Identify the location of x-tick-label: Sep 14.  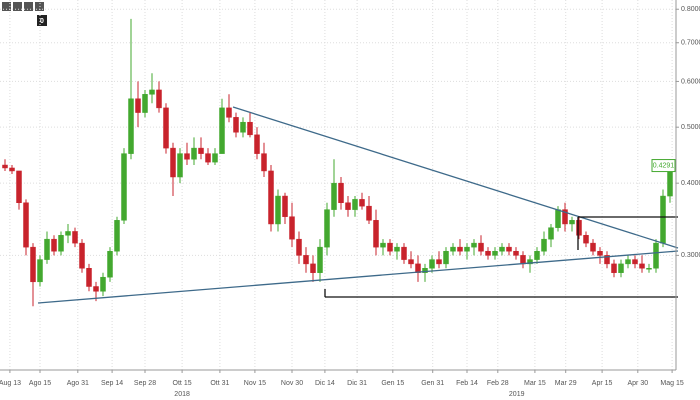
(112, 383).